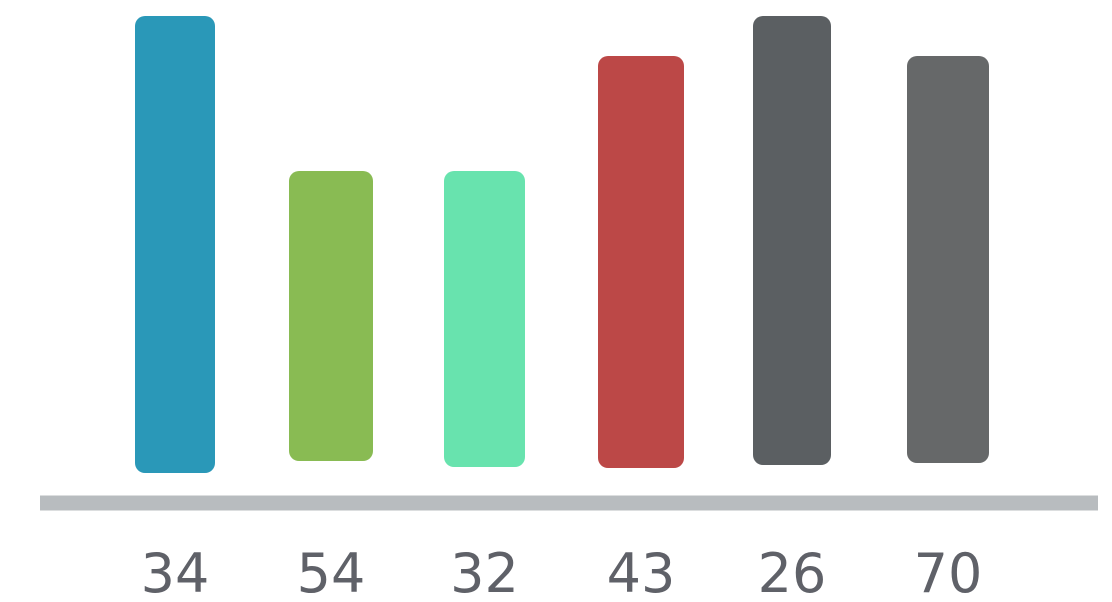 This screenshot has width=1112, height=602. What do you see at coordinates (484, 572) in the screenshot?
I see `x-tick-label-32: 32` at bounding box center [484, 572].